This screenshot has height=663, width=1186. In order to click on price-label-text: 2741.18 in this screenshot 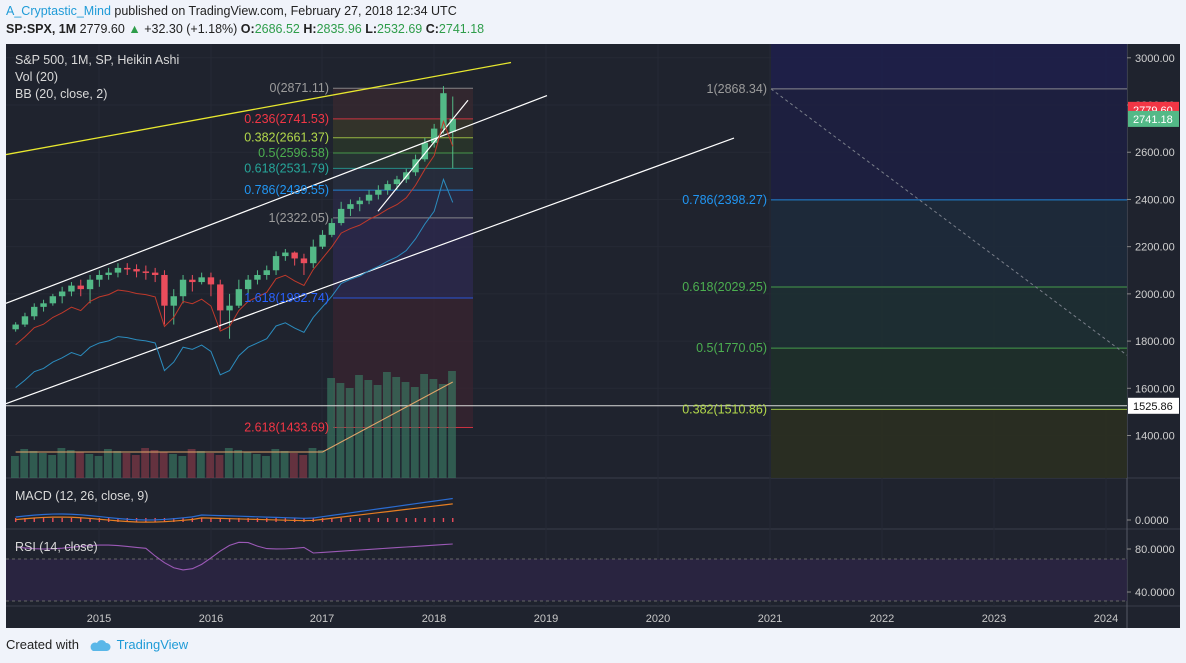, I will do `click(1153, 120)`.